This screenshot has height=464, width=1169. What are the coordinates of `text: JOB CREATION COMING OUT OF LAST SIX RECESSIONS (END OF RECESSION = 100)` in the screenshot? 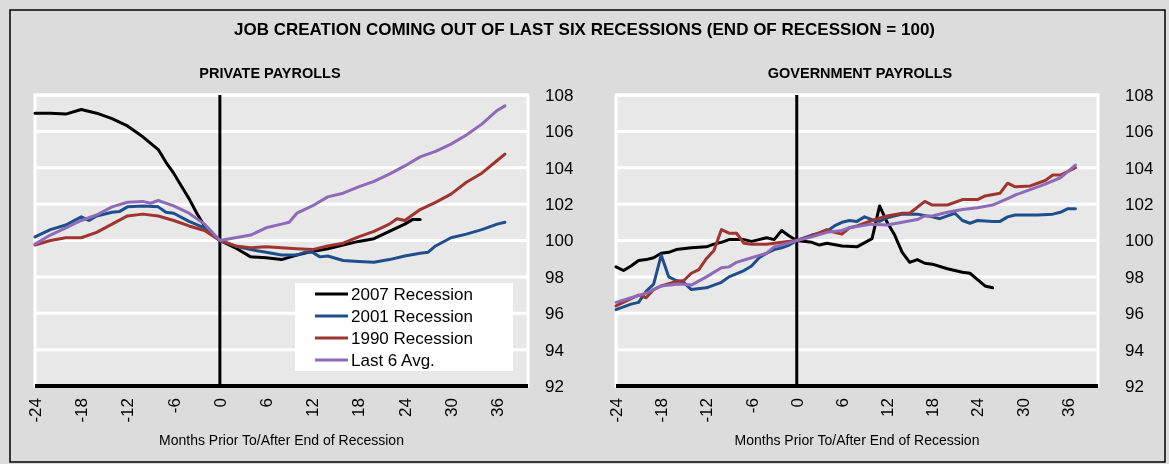 It's located at (584, 29).